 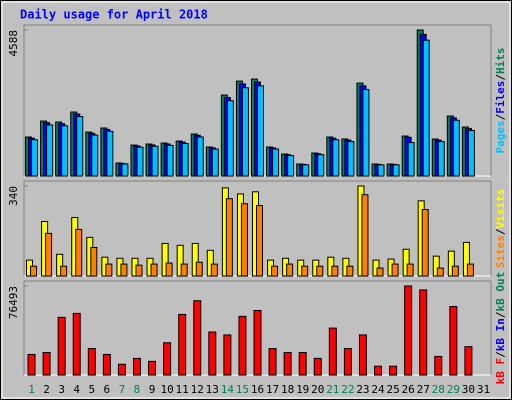 What do you see at coordinates (500, 61) in the screenshot?
I see `legend-entry: Hits` at bounding box center [500, 61].